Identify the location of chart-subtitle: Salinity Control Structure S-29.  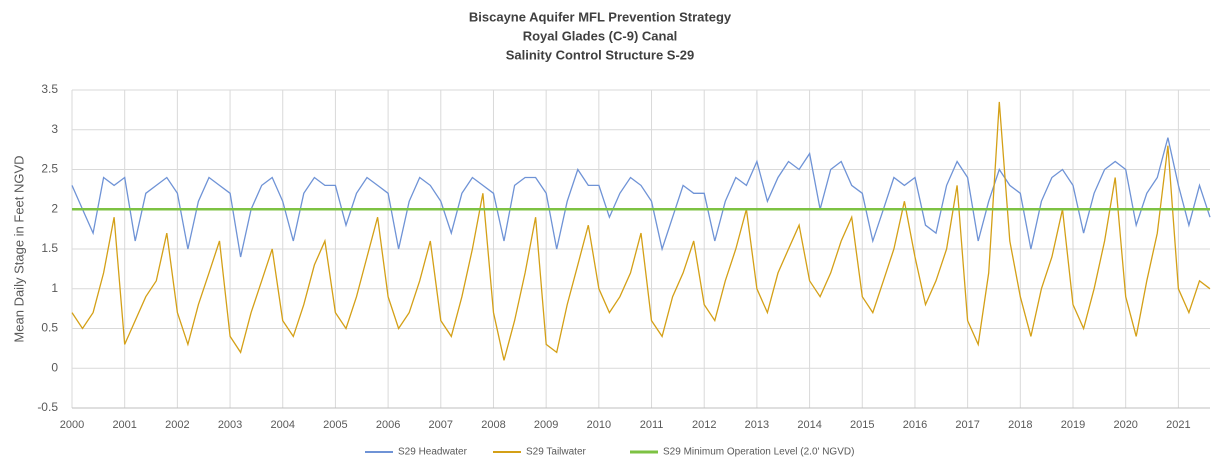
(600, 54).